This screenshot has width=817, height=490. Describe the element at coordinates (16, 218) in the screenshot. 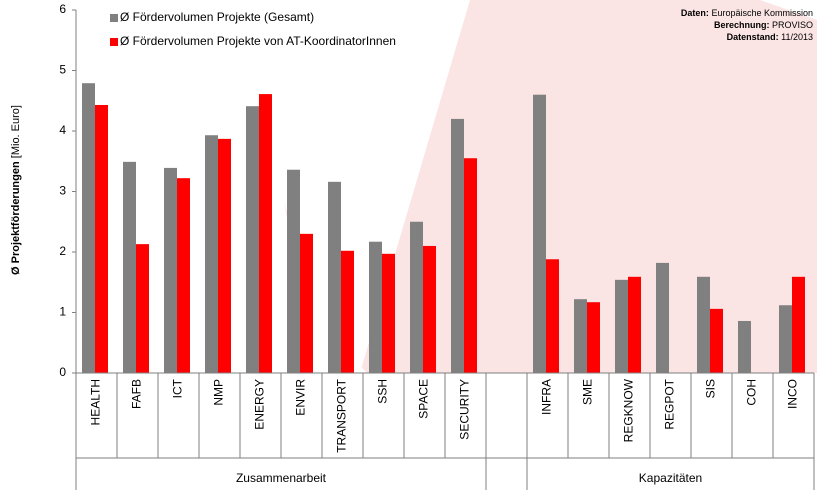

I see `y-label-bold: Ø Projektförderungen` at that location.